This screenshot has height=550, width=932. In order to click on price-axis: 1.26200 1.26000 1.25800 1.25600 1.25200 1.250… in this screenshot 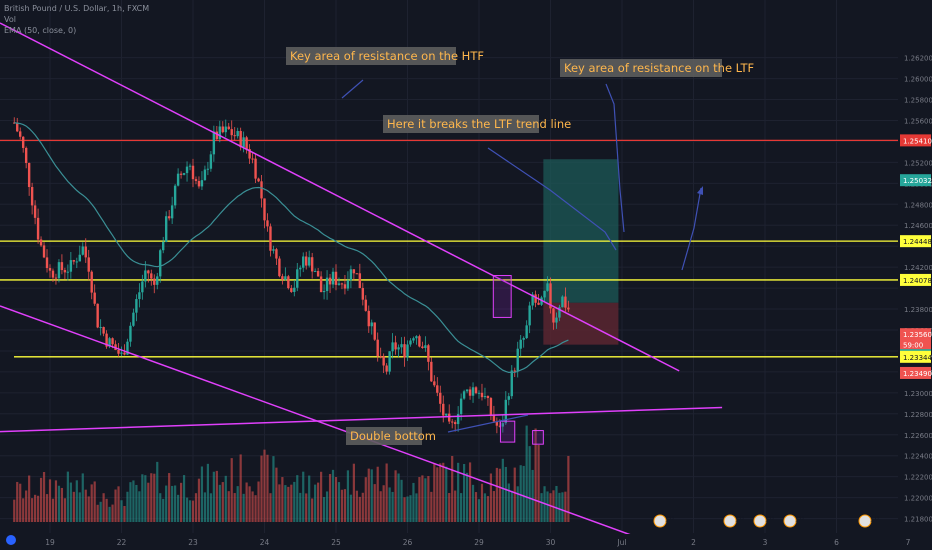, I will do `click(915, 275)`.